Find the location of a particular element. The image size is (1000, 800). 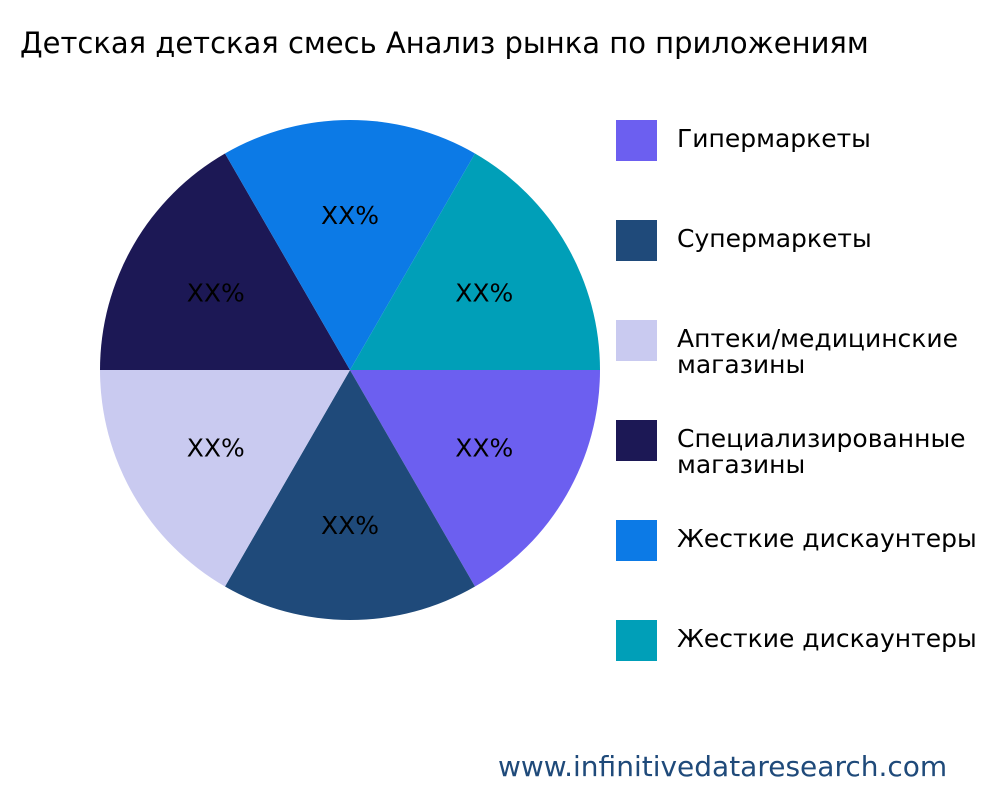

legend-item: Гипермаркеты is located at coordinates (743, 140).